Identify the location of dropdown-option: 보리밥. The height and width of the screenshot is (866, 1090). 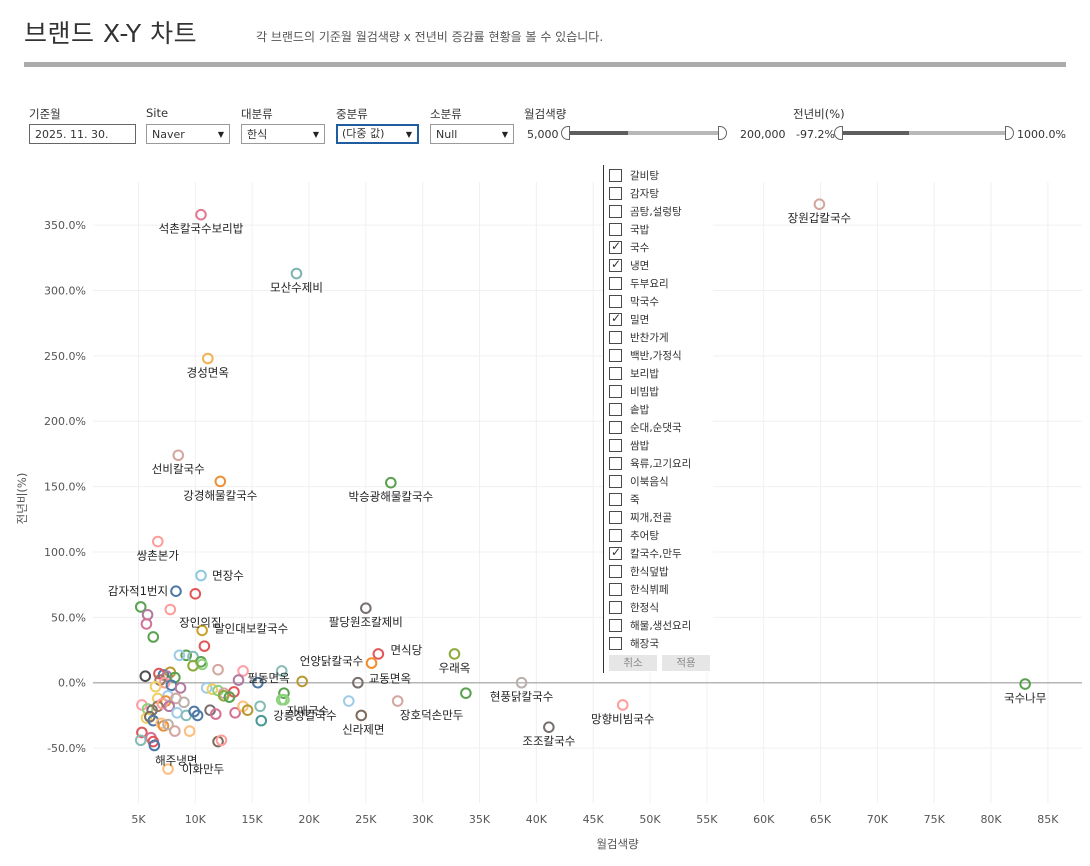
(634, 373).